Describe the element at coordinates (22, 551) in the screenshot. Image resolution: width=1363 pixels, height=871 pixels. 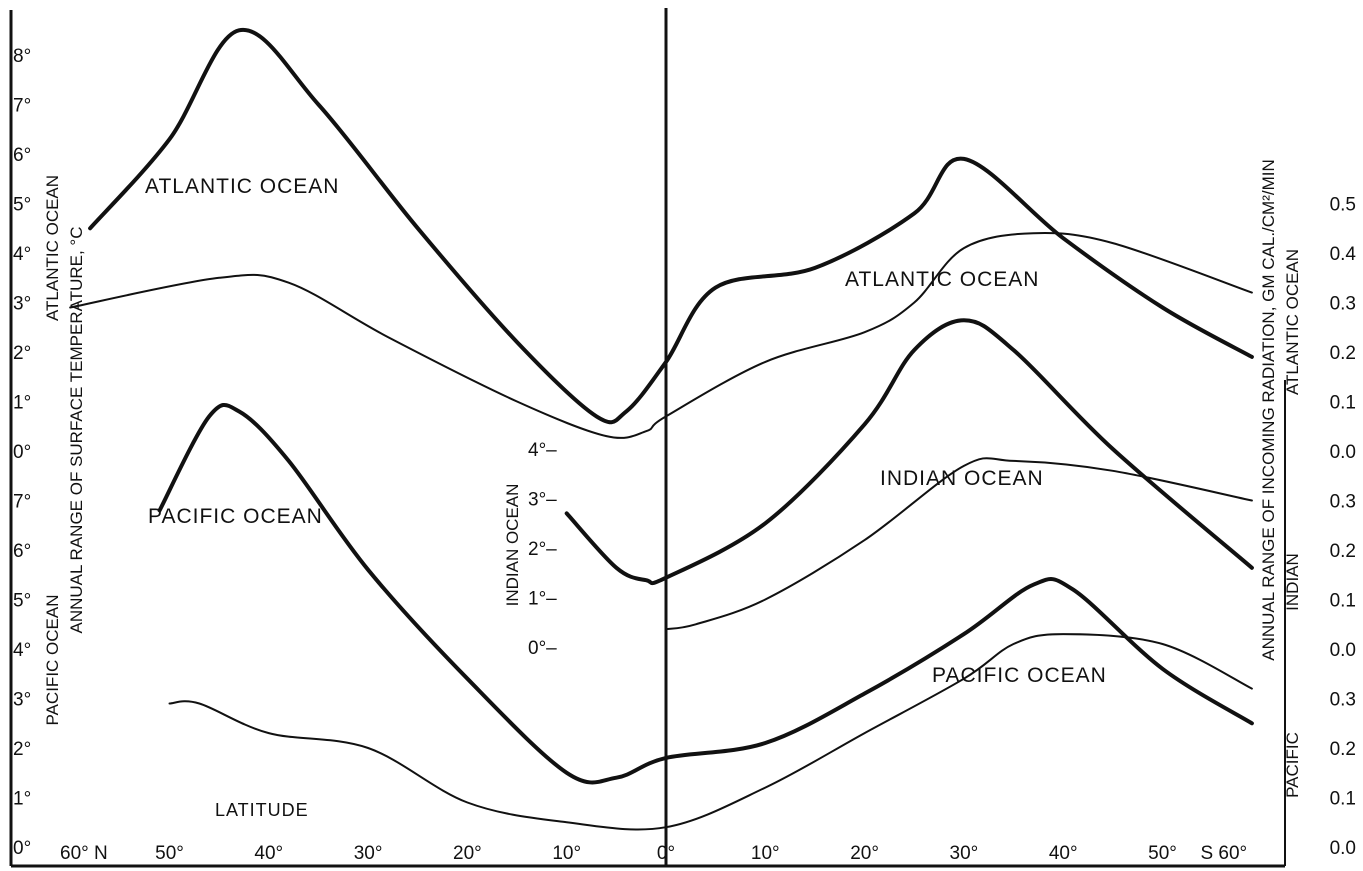
I see `left-pacific-tick: 6°` at that location.